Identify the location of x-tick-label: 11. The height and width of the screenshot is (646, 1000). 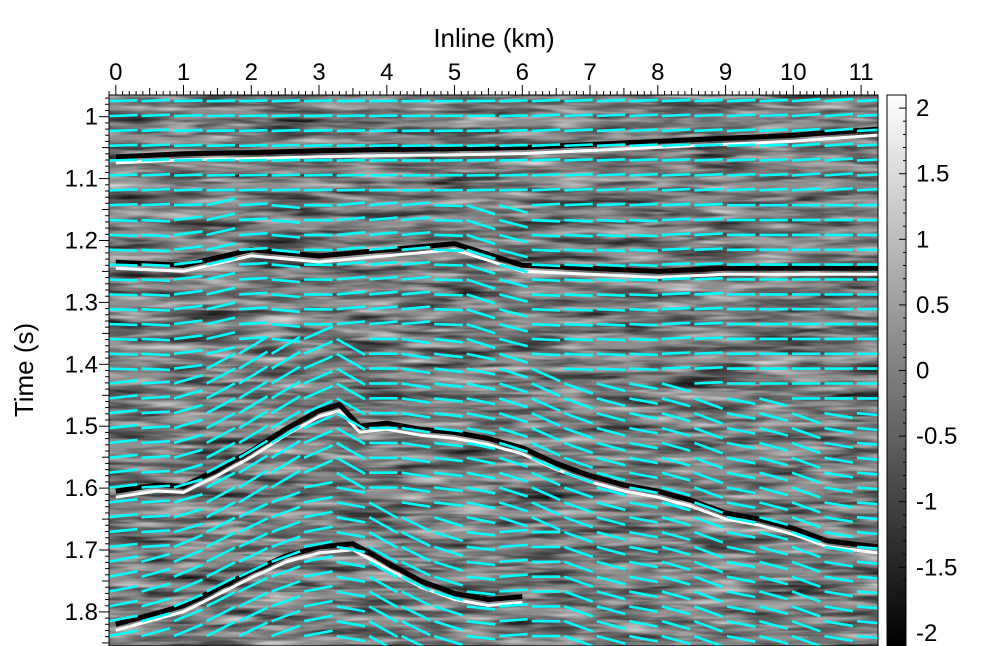
(861, 72).